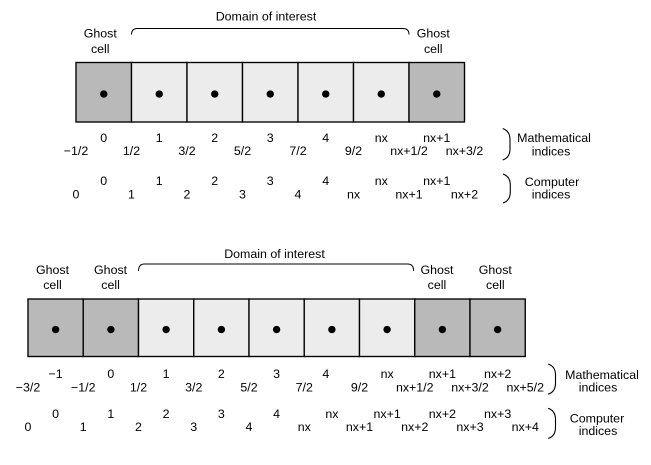  Describe the element at coordinates (56, 374) in the screenshot. I see `svg-text: −1` at that location.